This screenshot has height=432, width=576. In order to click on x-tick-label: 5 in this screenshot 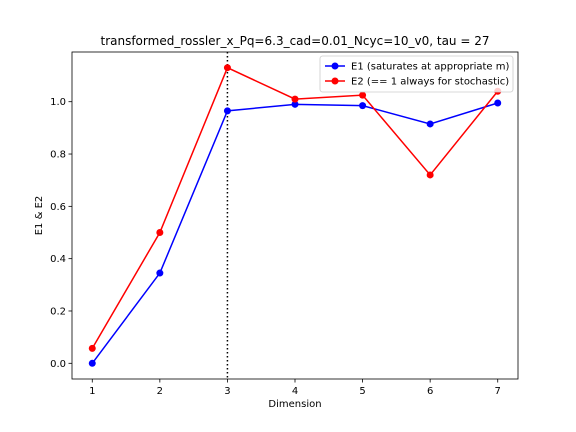, I will do `click(362, 391)`.